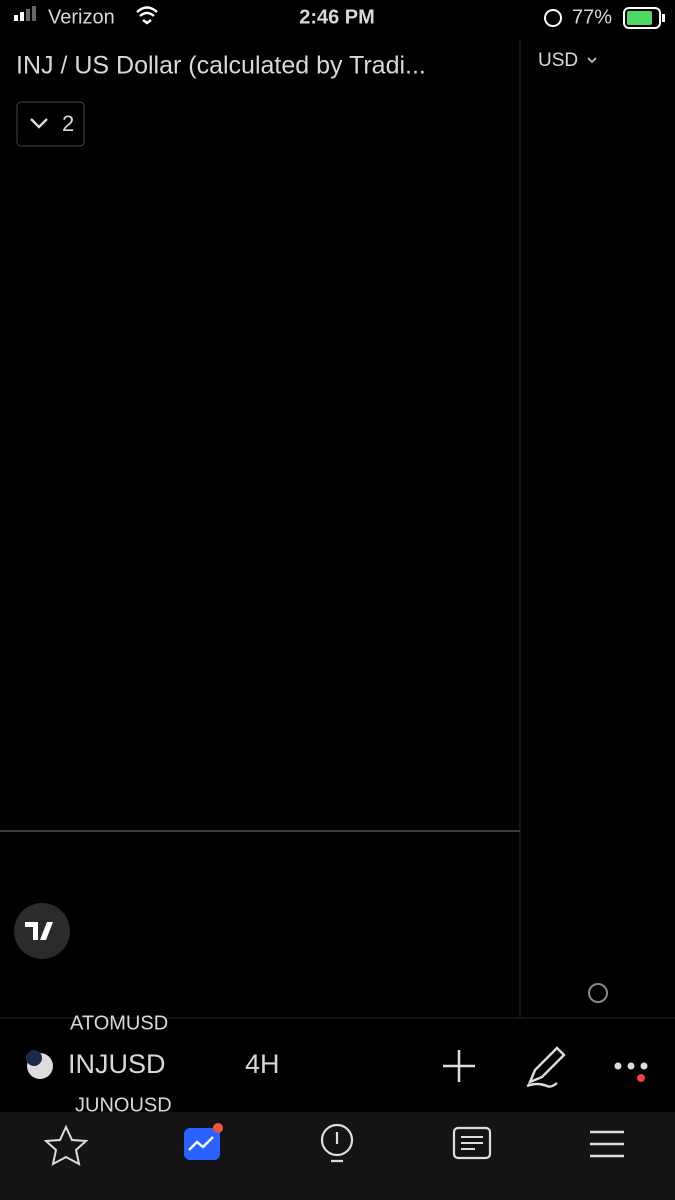  Describe the element at coordinates (598, 993) in the screenshot. I see `settings-icon` at that location.